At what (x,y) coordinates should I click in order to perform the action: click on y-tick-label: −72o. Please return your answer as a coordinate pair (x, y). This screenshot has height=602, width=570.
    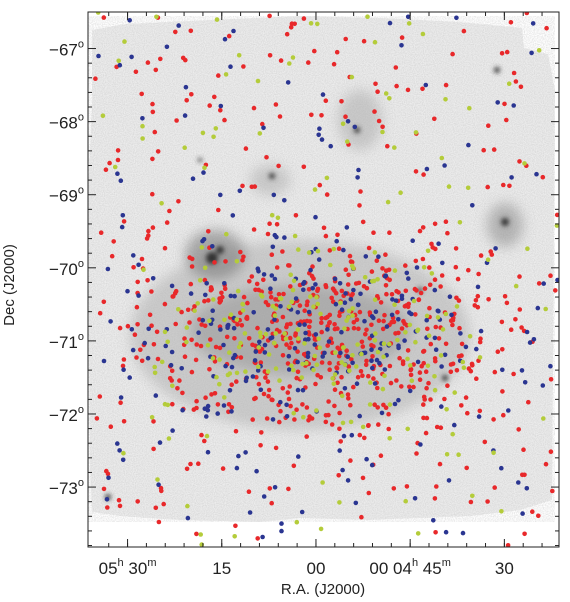
    Looking at the image, I should click on (66, 414).